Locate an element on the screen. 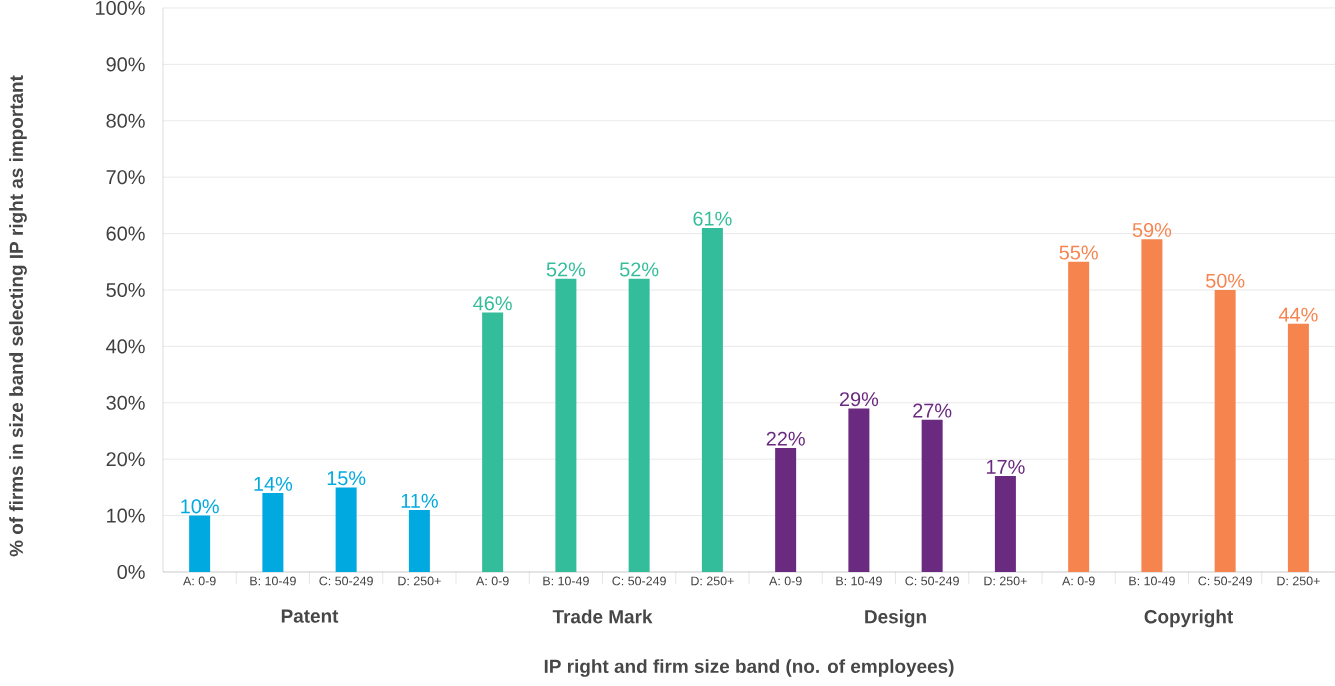  series-label: Patent is located at coordinates (310, 616).